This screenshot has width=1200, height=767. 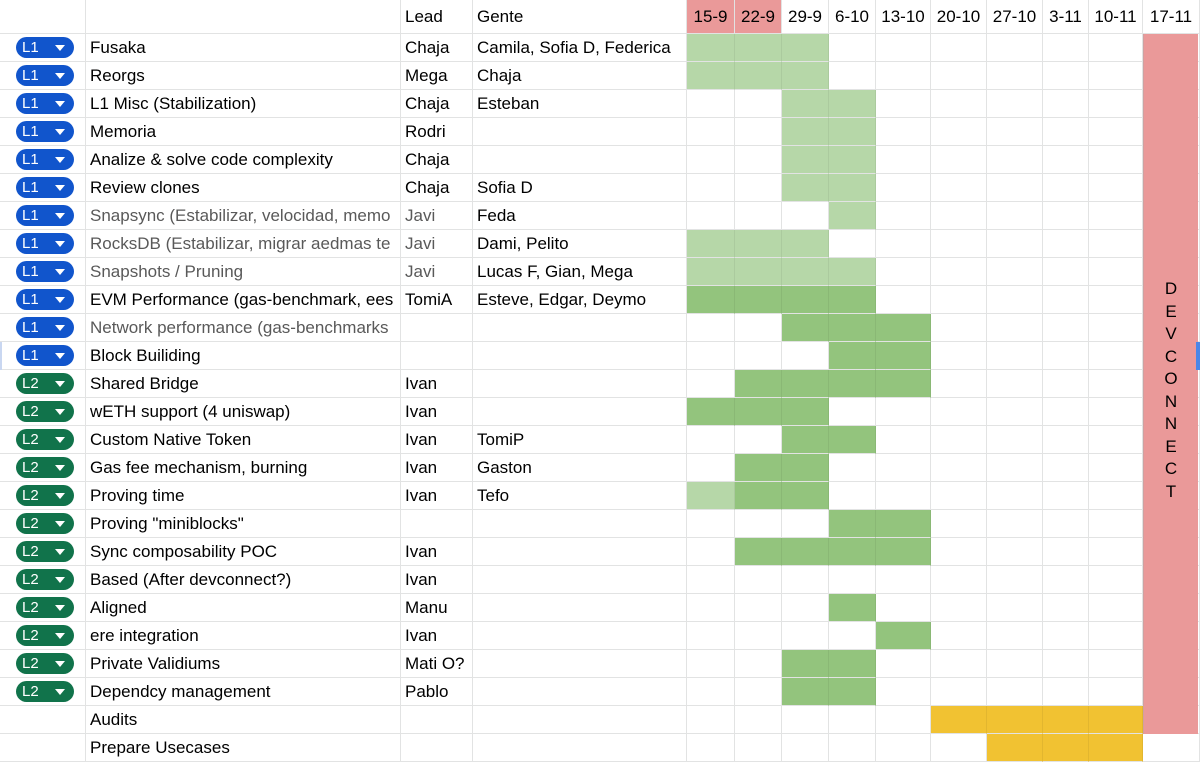 What do you see at coordinates (580, 272) in the screenshot?
I see `gente-cell: Lucas F, Gian, Mega` at bounding box center [580, 272].